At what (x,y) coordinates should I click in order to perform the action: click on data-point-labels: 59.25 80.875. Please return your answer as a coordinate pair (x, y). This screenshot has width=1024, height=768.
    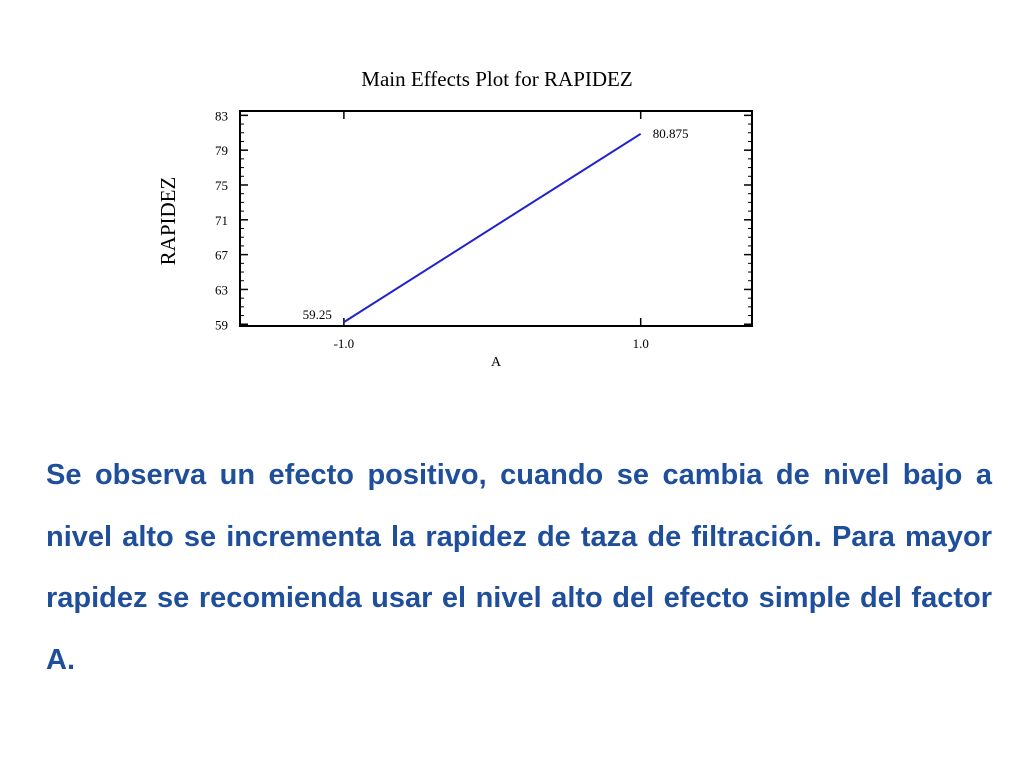
    Looking at the image, I should click on (496, 224).